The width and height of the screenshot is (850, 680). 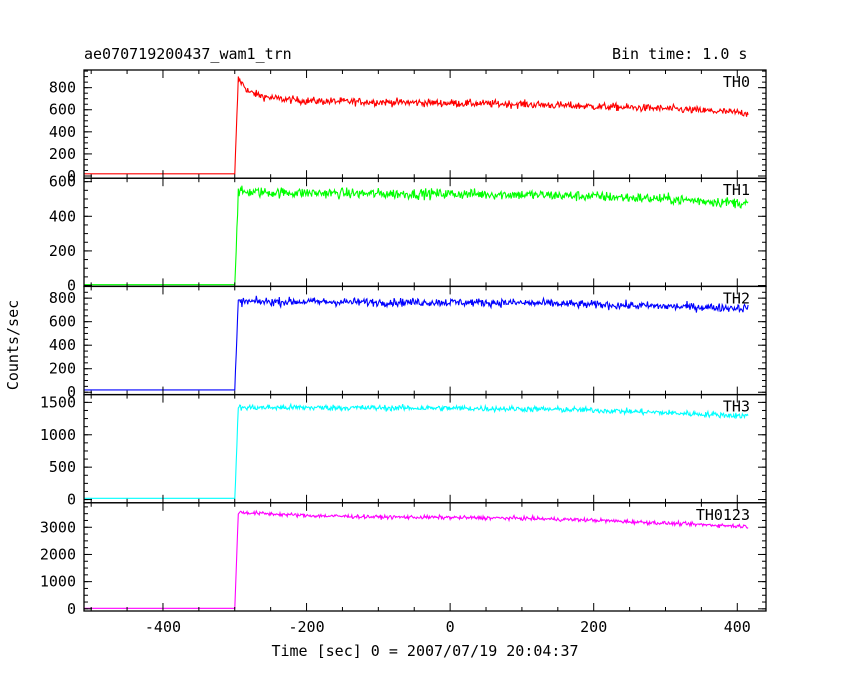 I want to click on chart-title: ae070719200437_wam1_trn, so click(x=188, y=54).